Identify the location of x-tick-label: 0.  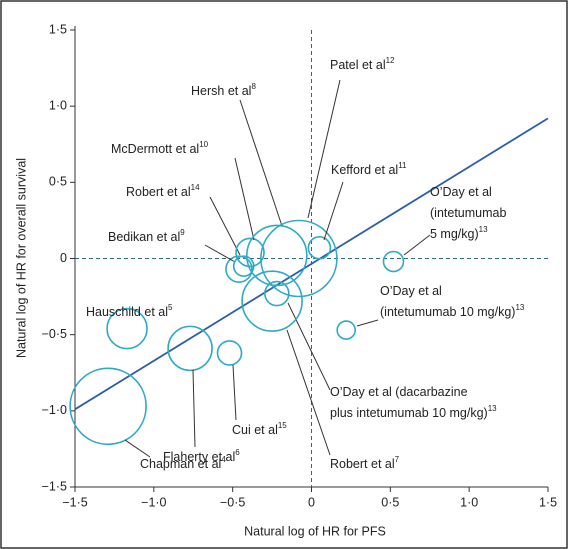
(311, 502).